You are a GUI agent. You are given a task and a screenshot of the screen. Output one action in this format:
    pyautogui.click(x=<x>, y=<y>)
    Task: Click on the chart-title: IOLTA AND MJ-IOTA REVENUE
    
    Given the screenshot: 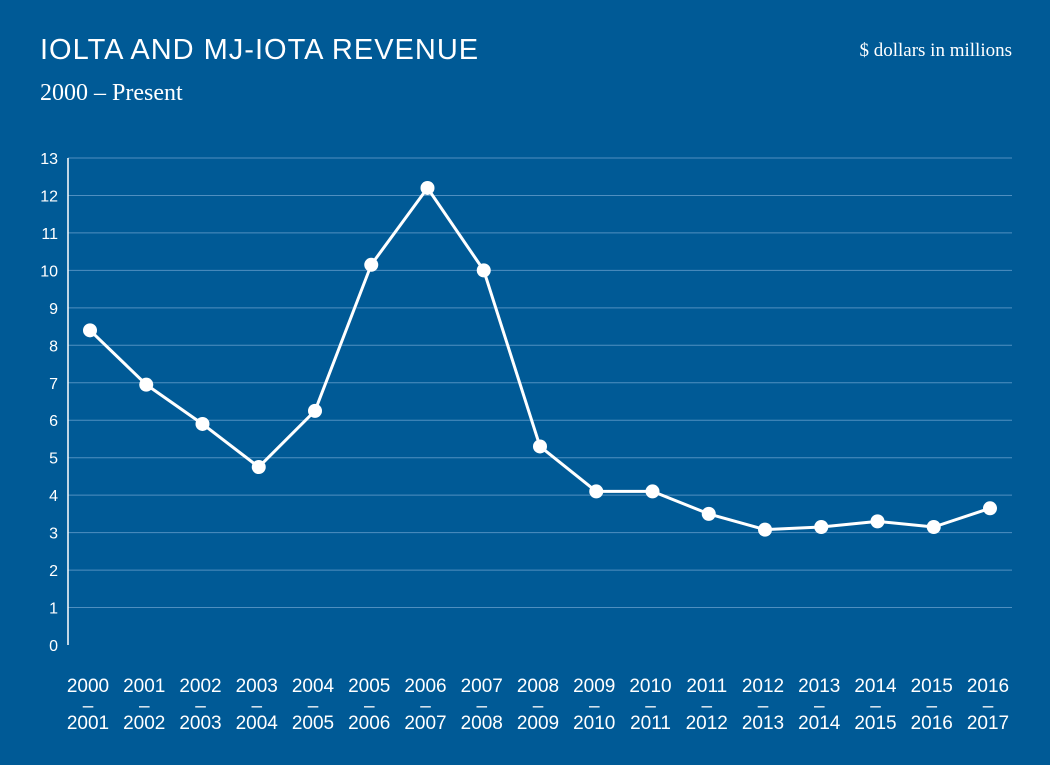 What is the action you would take?
    pyautogui.click(x=260, y=50)
    